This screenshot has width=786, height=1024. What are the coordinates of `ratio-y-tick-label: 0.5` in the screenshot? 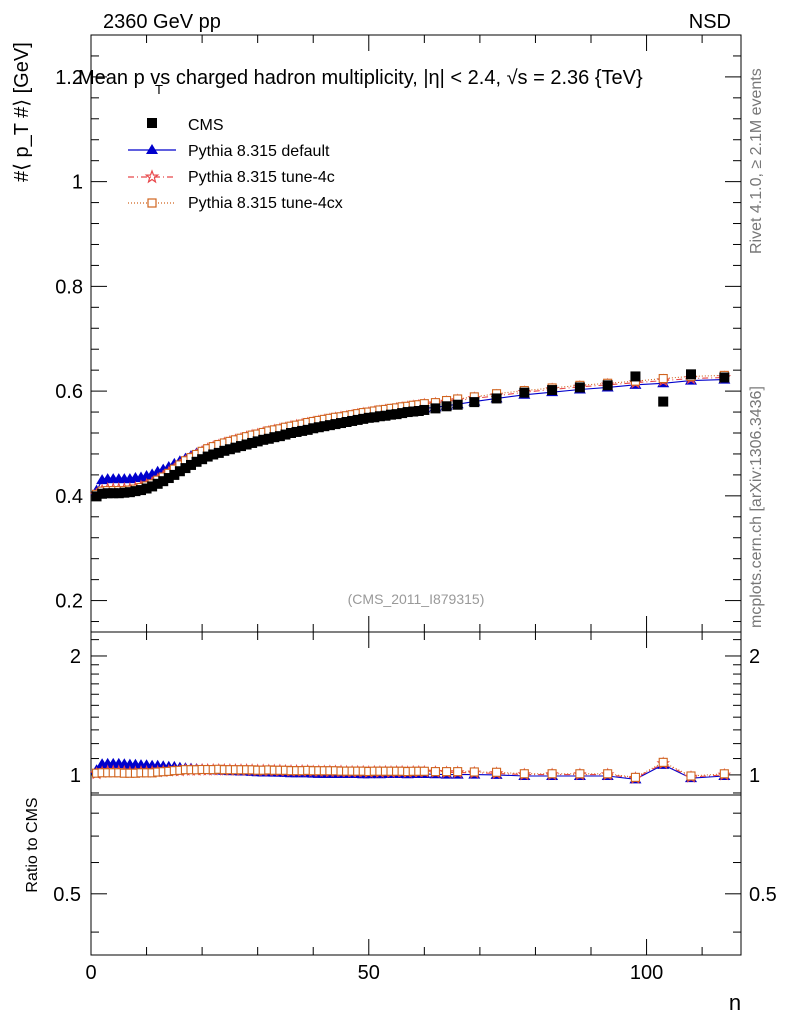 It's located at (67, 895).